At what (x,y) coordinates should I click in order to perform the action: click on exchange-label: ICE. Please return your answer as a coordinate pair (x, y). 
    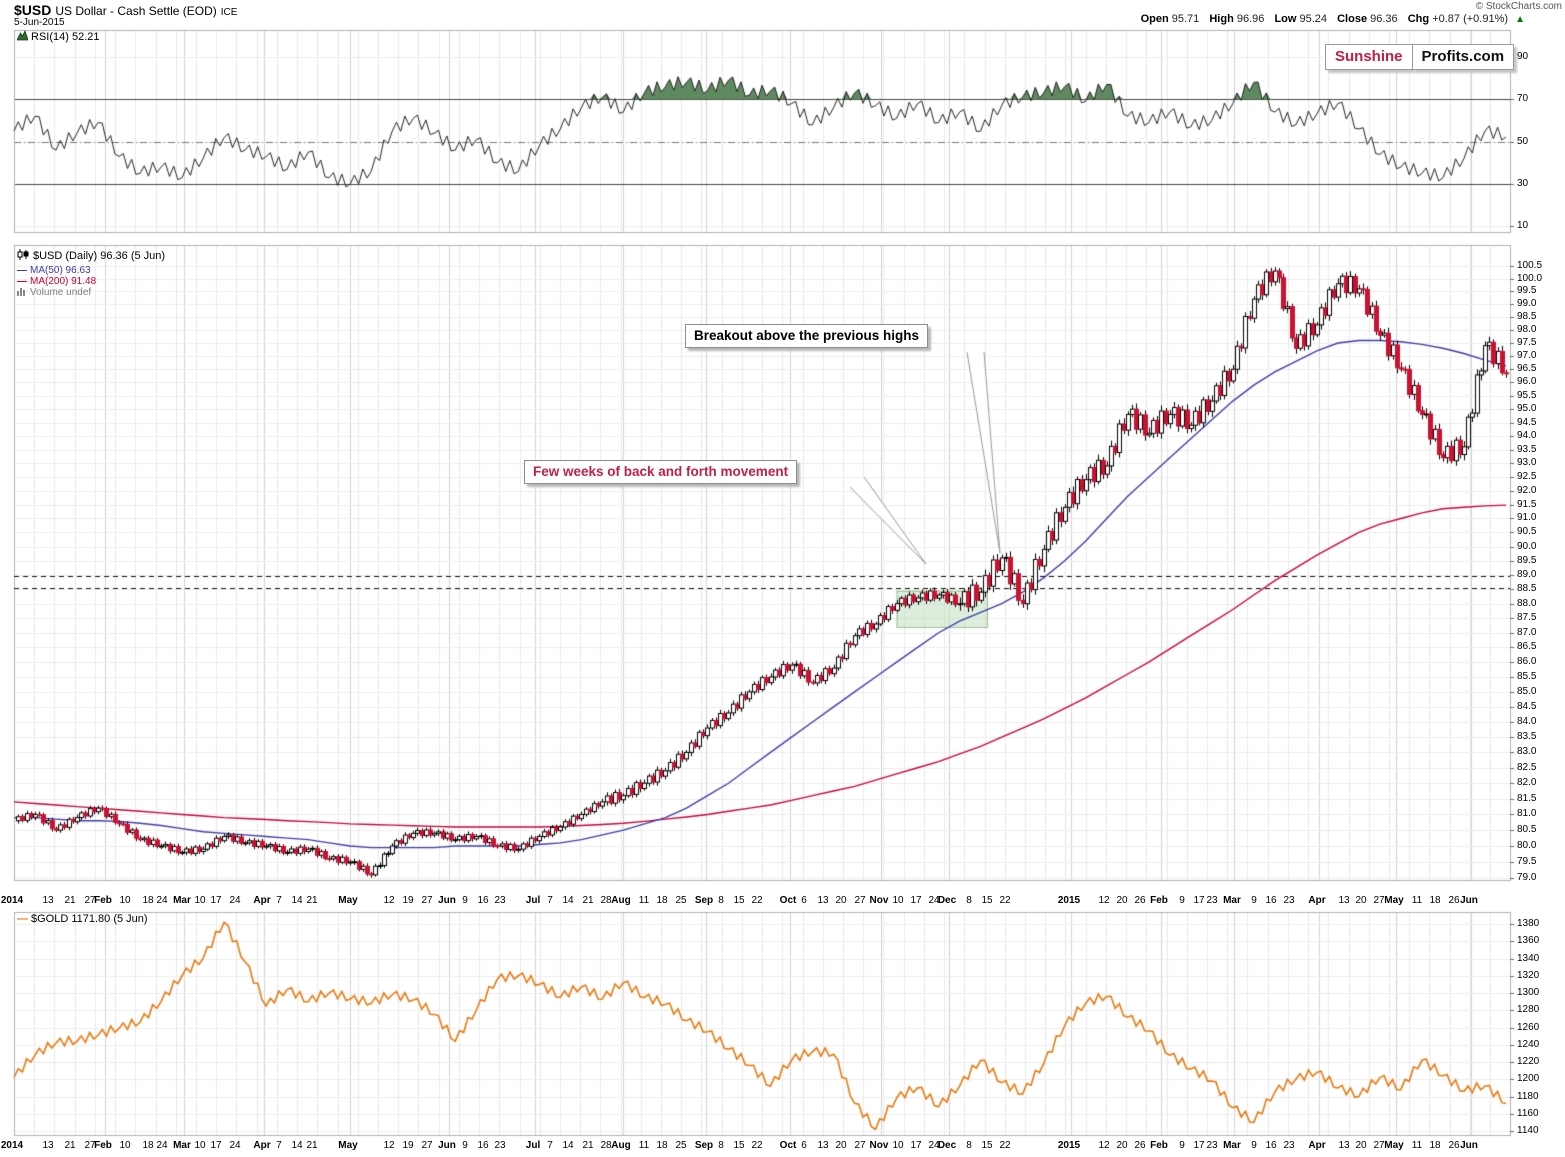
    Looking at the image, I should click on (229, 12).